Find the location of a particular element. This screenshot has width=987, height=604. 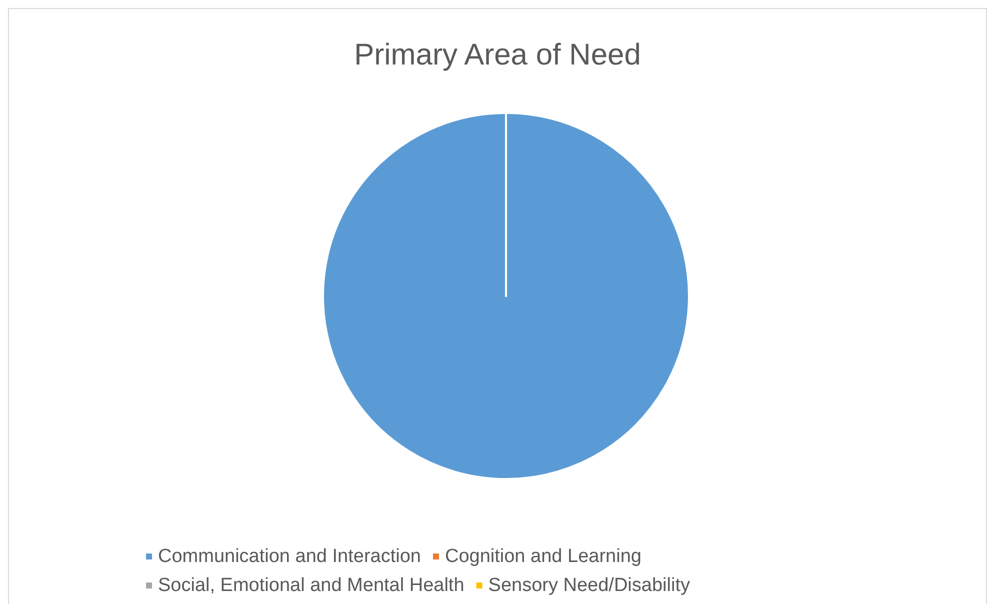

legend-label: Sensory Need/Disability is located at coordinates (589, 585).